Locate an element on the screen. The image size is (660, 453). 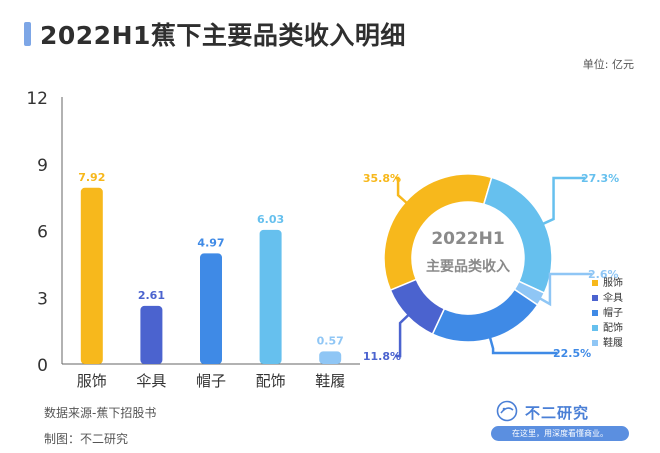
donut-value-label: 27.3% is located at coordinates (600, 178).